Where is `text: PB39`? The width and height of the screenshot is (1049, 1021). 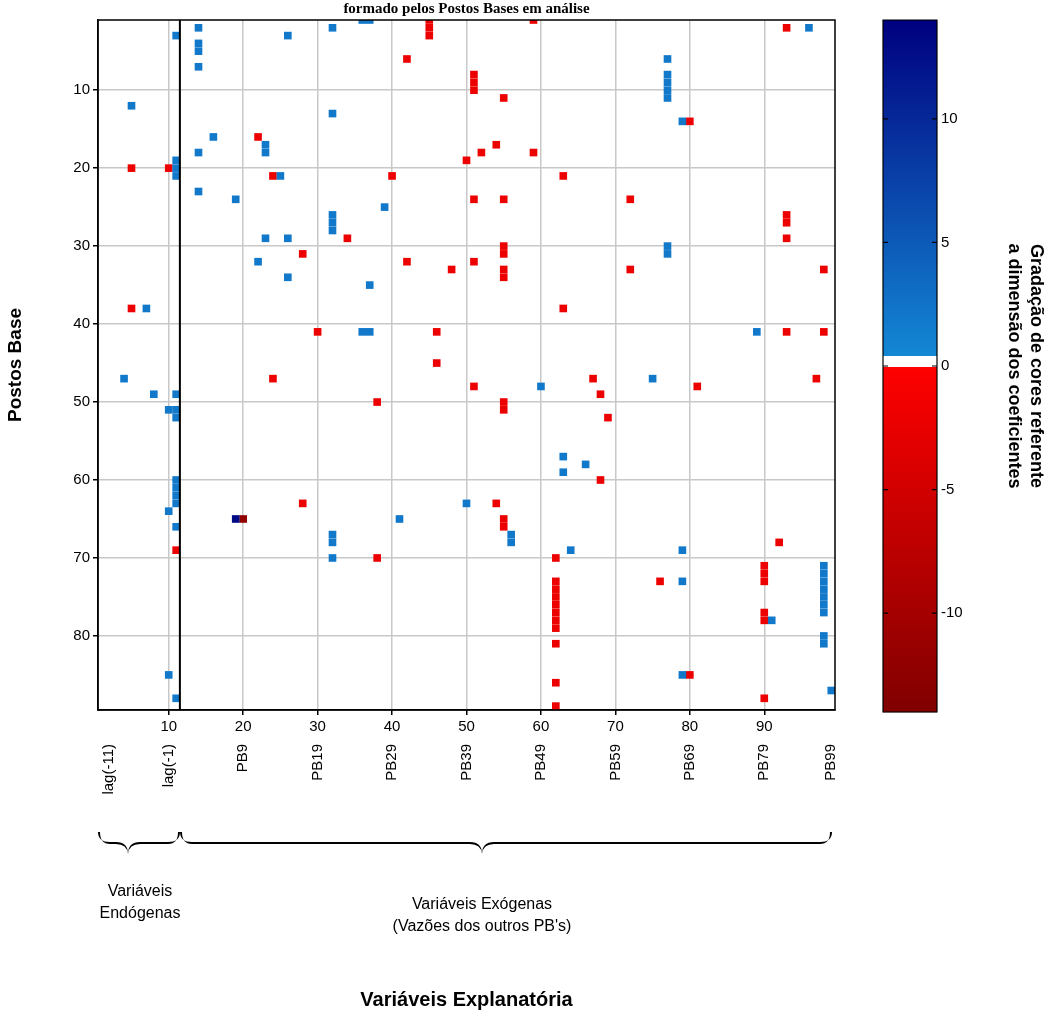
text: PB39 is located at coordinates (465, 762).